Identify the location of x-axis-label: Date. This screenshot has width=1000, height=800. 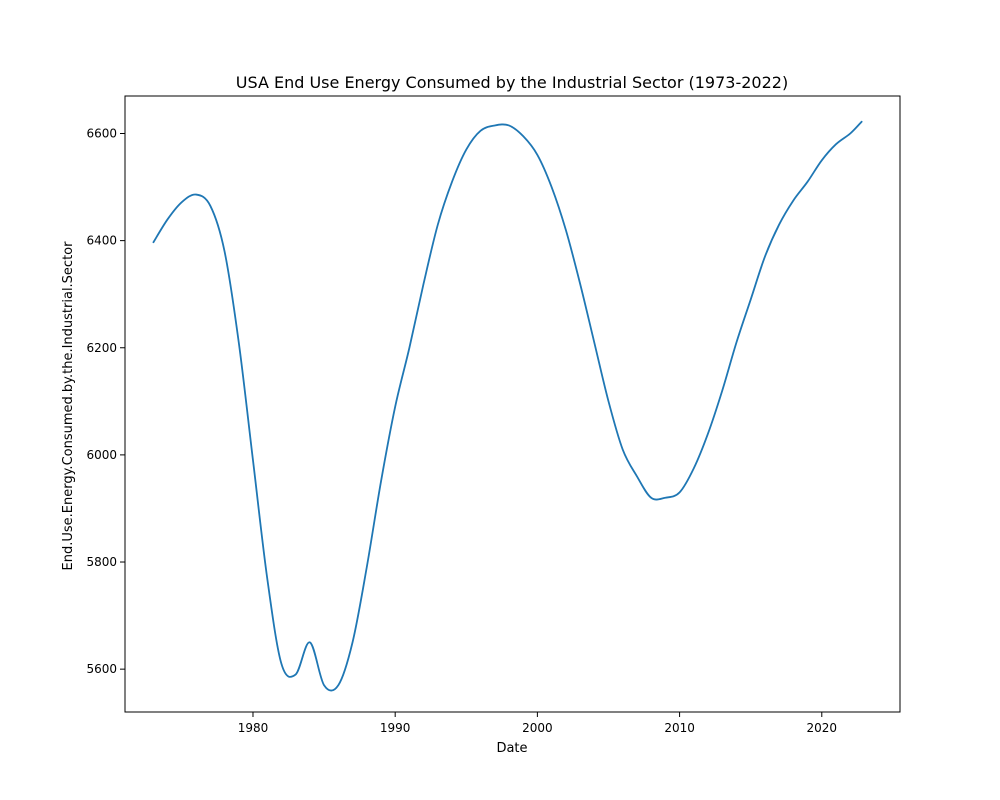
(511, 748).